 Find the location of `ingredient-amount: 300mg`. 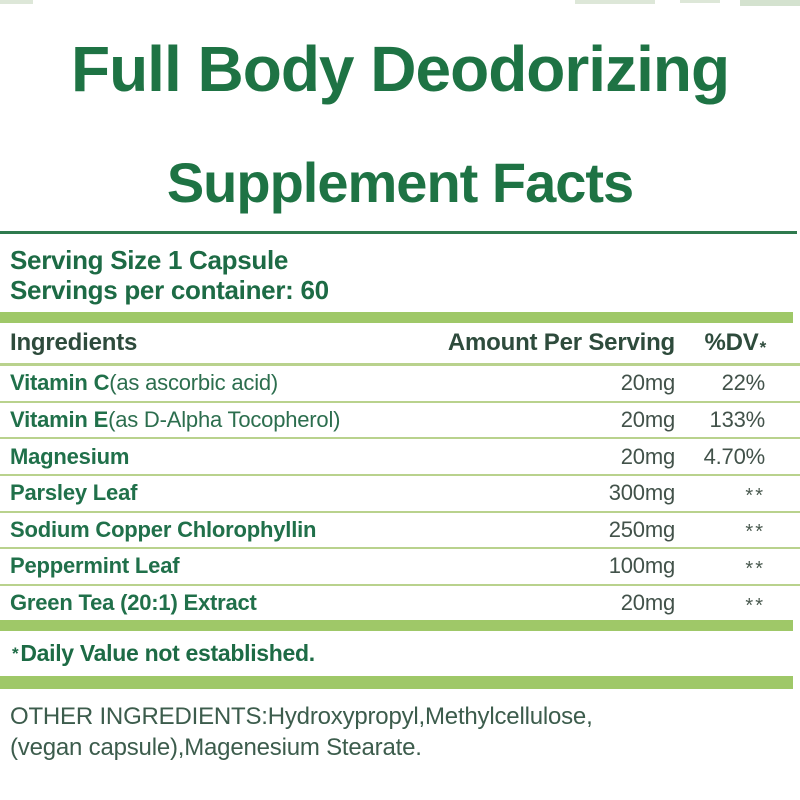

ingredient-amount: 300mg is located at coordinates (641, 493).